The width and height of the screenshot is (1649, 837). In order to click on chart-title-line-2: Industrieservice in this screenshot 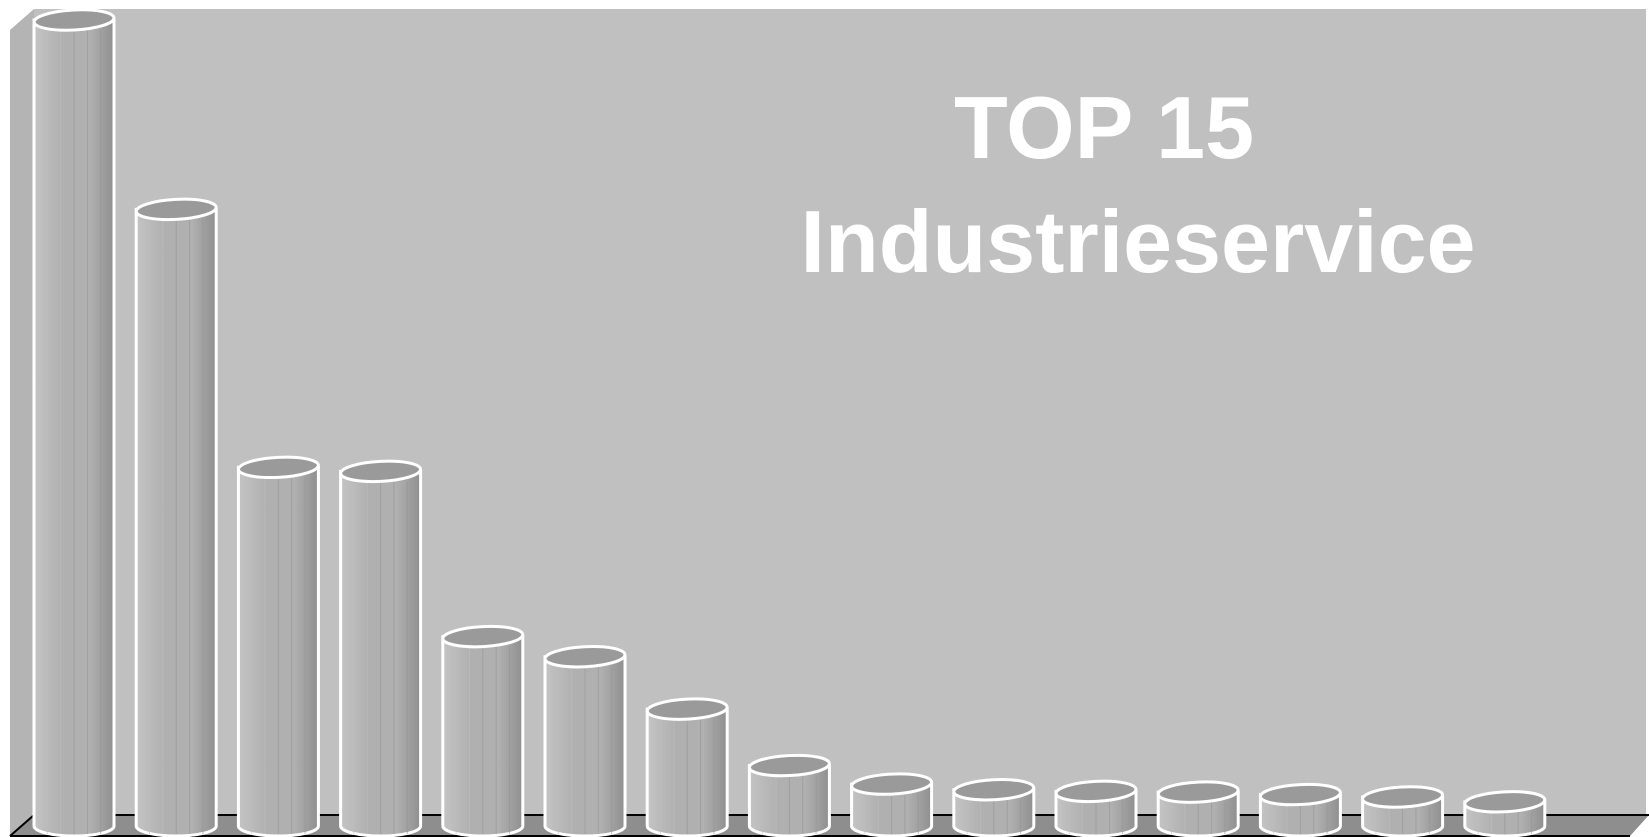, I will do `click(1138, 241)`.